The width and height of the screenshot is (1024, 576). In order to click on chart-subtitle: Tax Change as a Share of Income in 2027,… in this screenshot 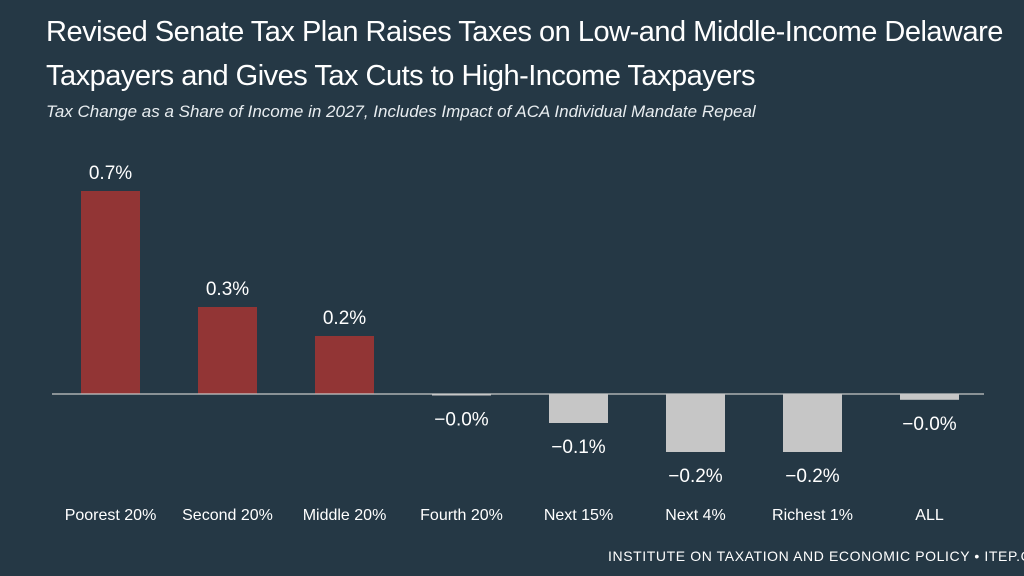, I will do `click(401, 111)`.